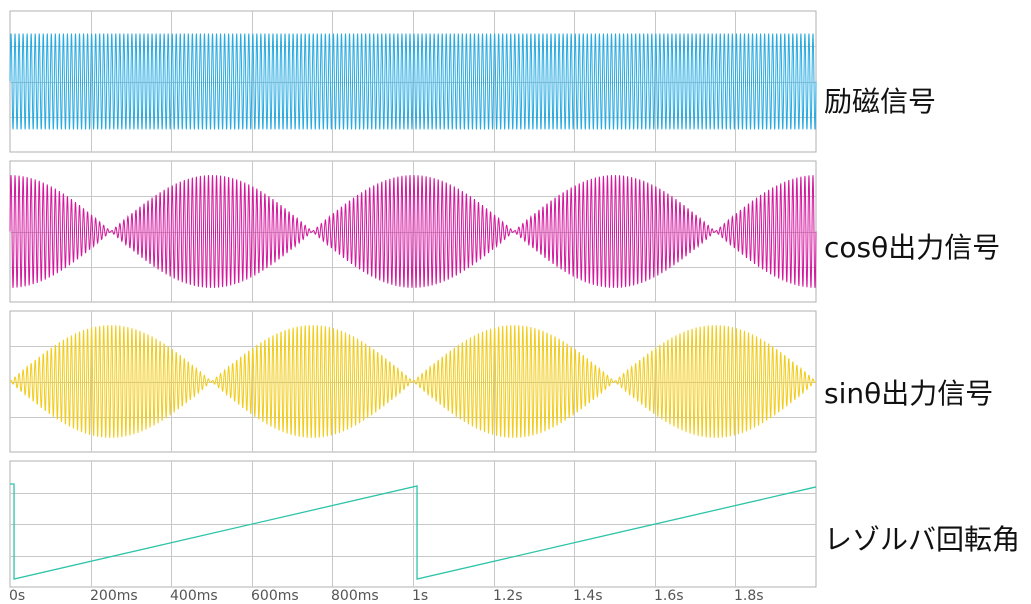  Describe the element at coordinates (669, 596) in the screenshot. I see `x-tick-label: 1.6s` at that location.